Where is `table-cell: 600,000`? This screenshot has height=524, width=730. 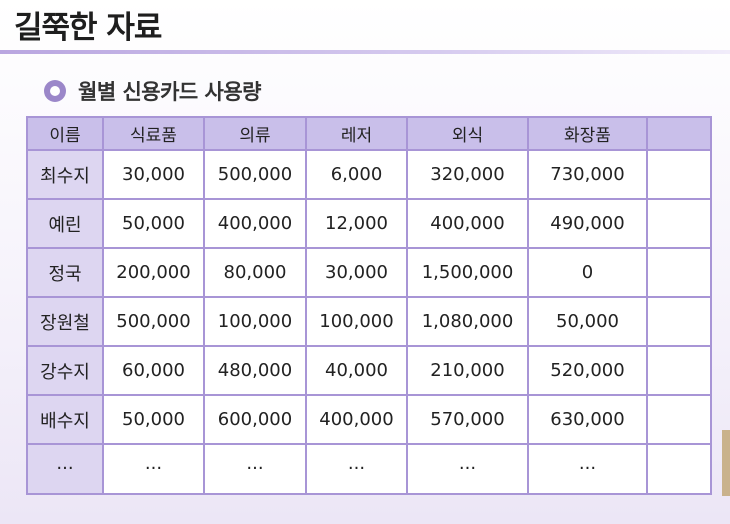
table-cell: 600,000 is located at coordinates (255, 419).